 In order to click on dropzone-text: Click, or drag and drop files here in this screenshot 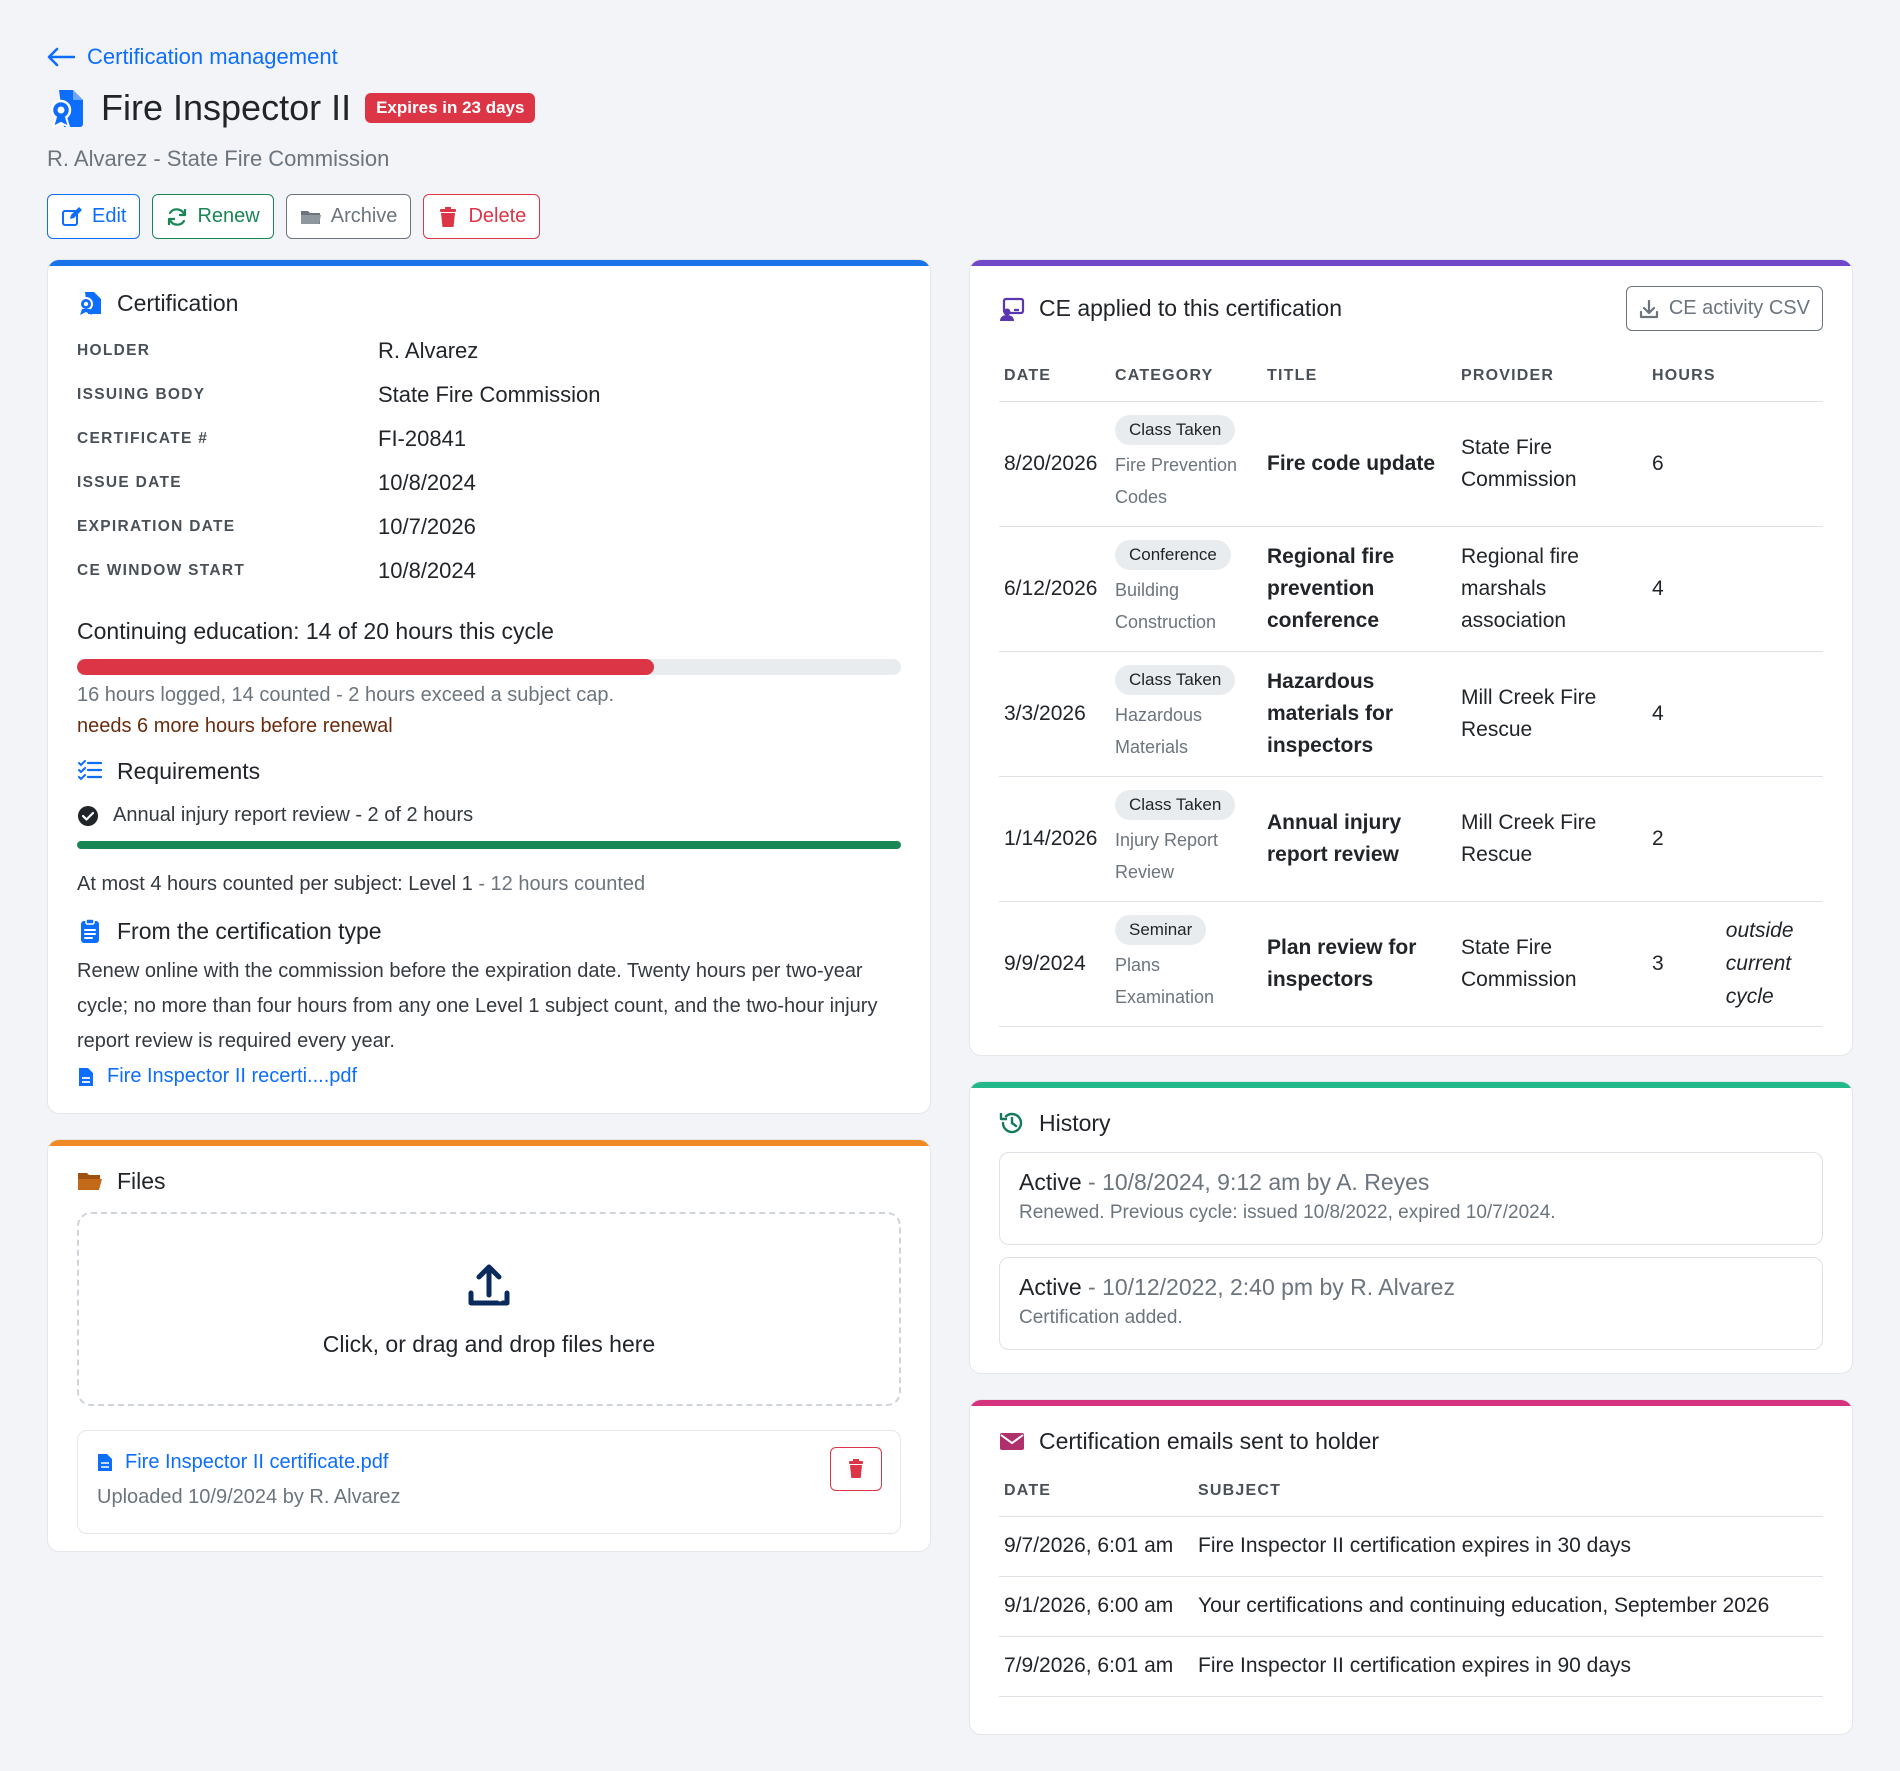, I will do `click(489, 1343)`.